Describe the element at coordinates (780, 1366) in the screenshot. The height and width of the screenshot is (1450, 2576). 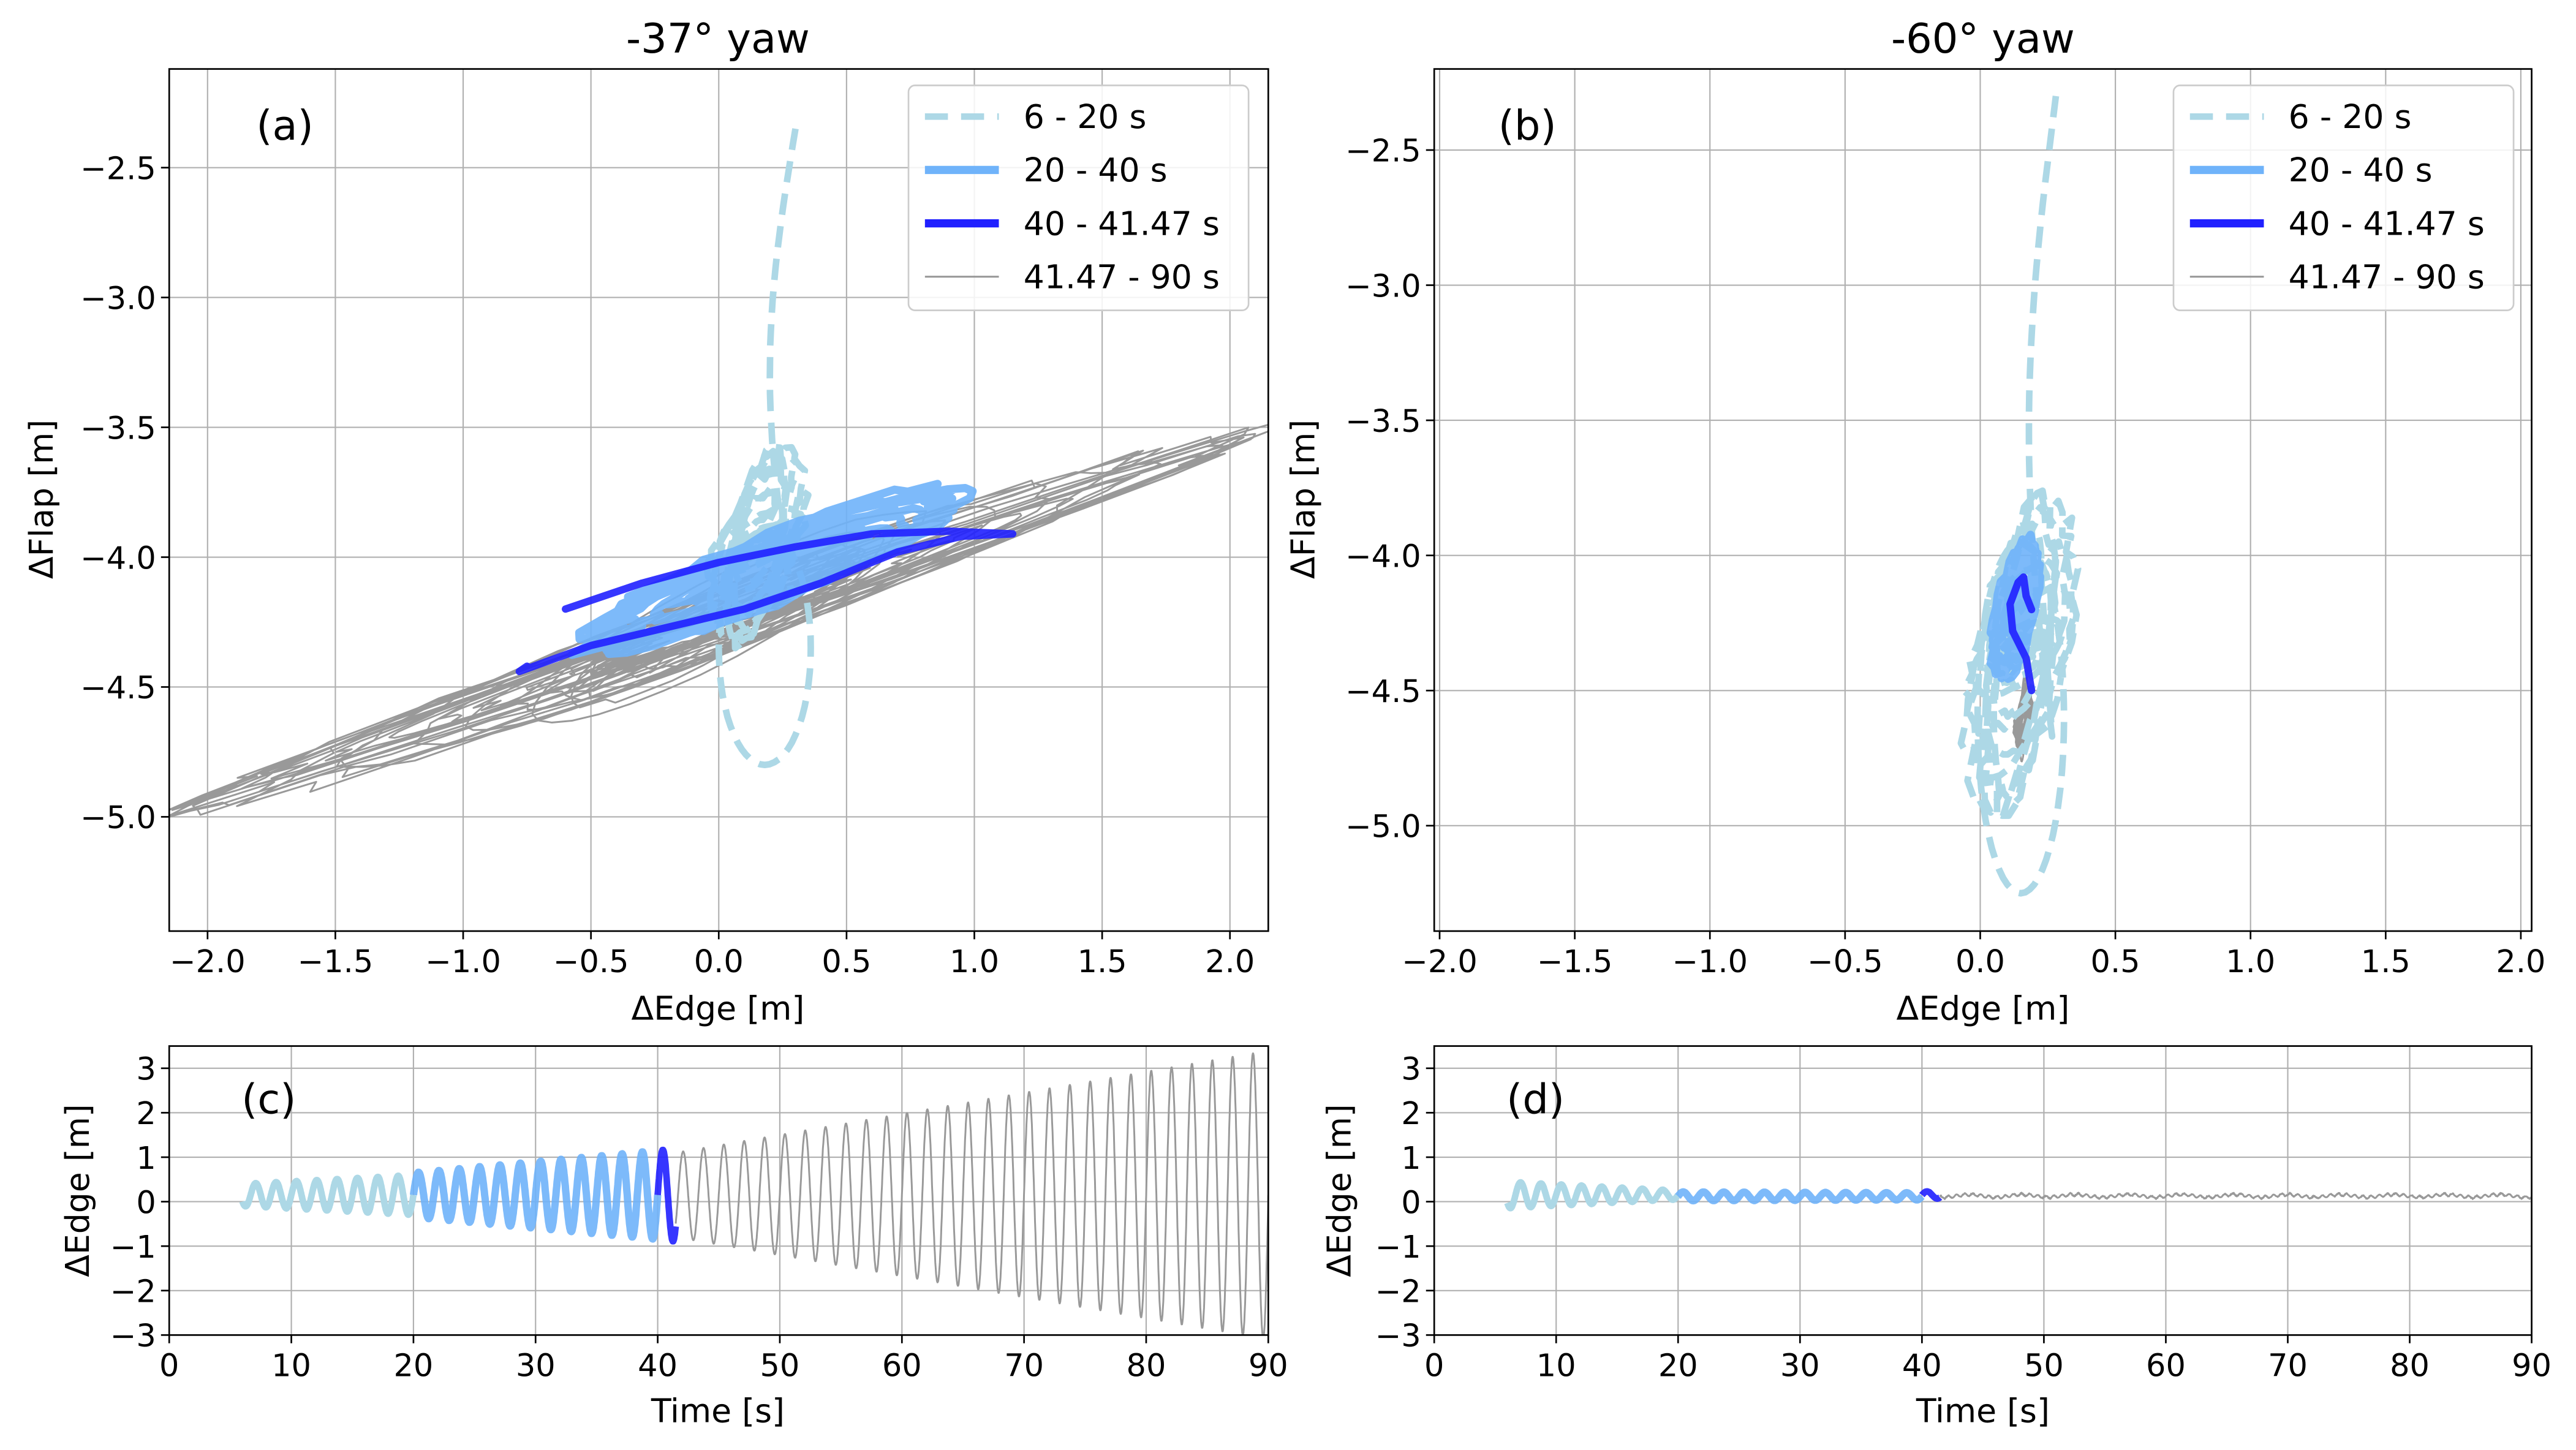
I see `x-tick-label: 50` at that location.